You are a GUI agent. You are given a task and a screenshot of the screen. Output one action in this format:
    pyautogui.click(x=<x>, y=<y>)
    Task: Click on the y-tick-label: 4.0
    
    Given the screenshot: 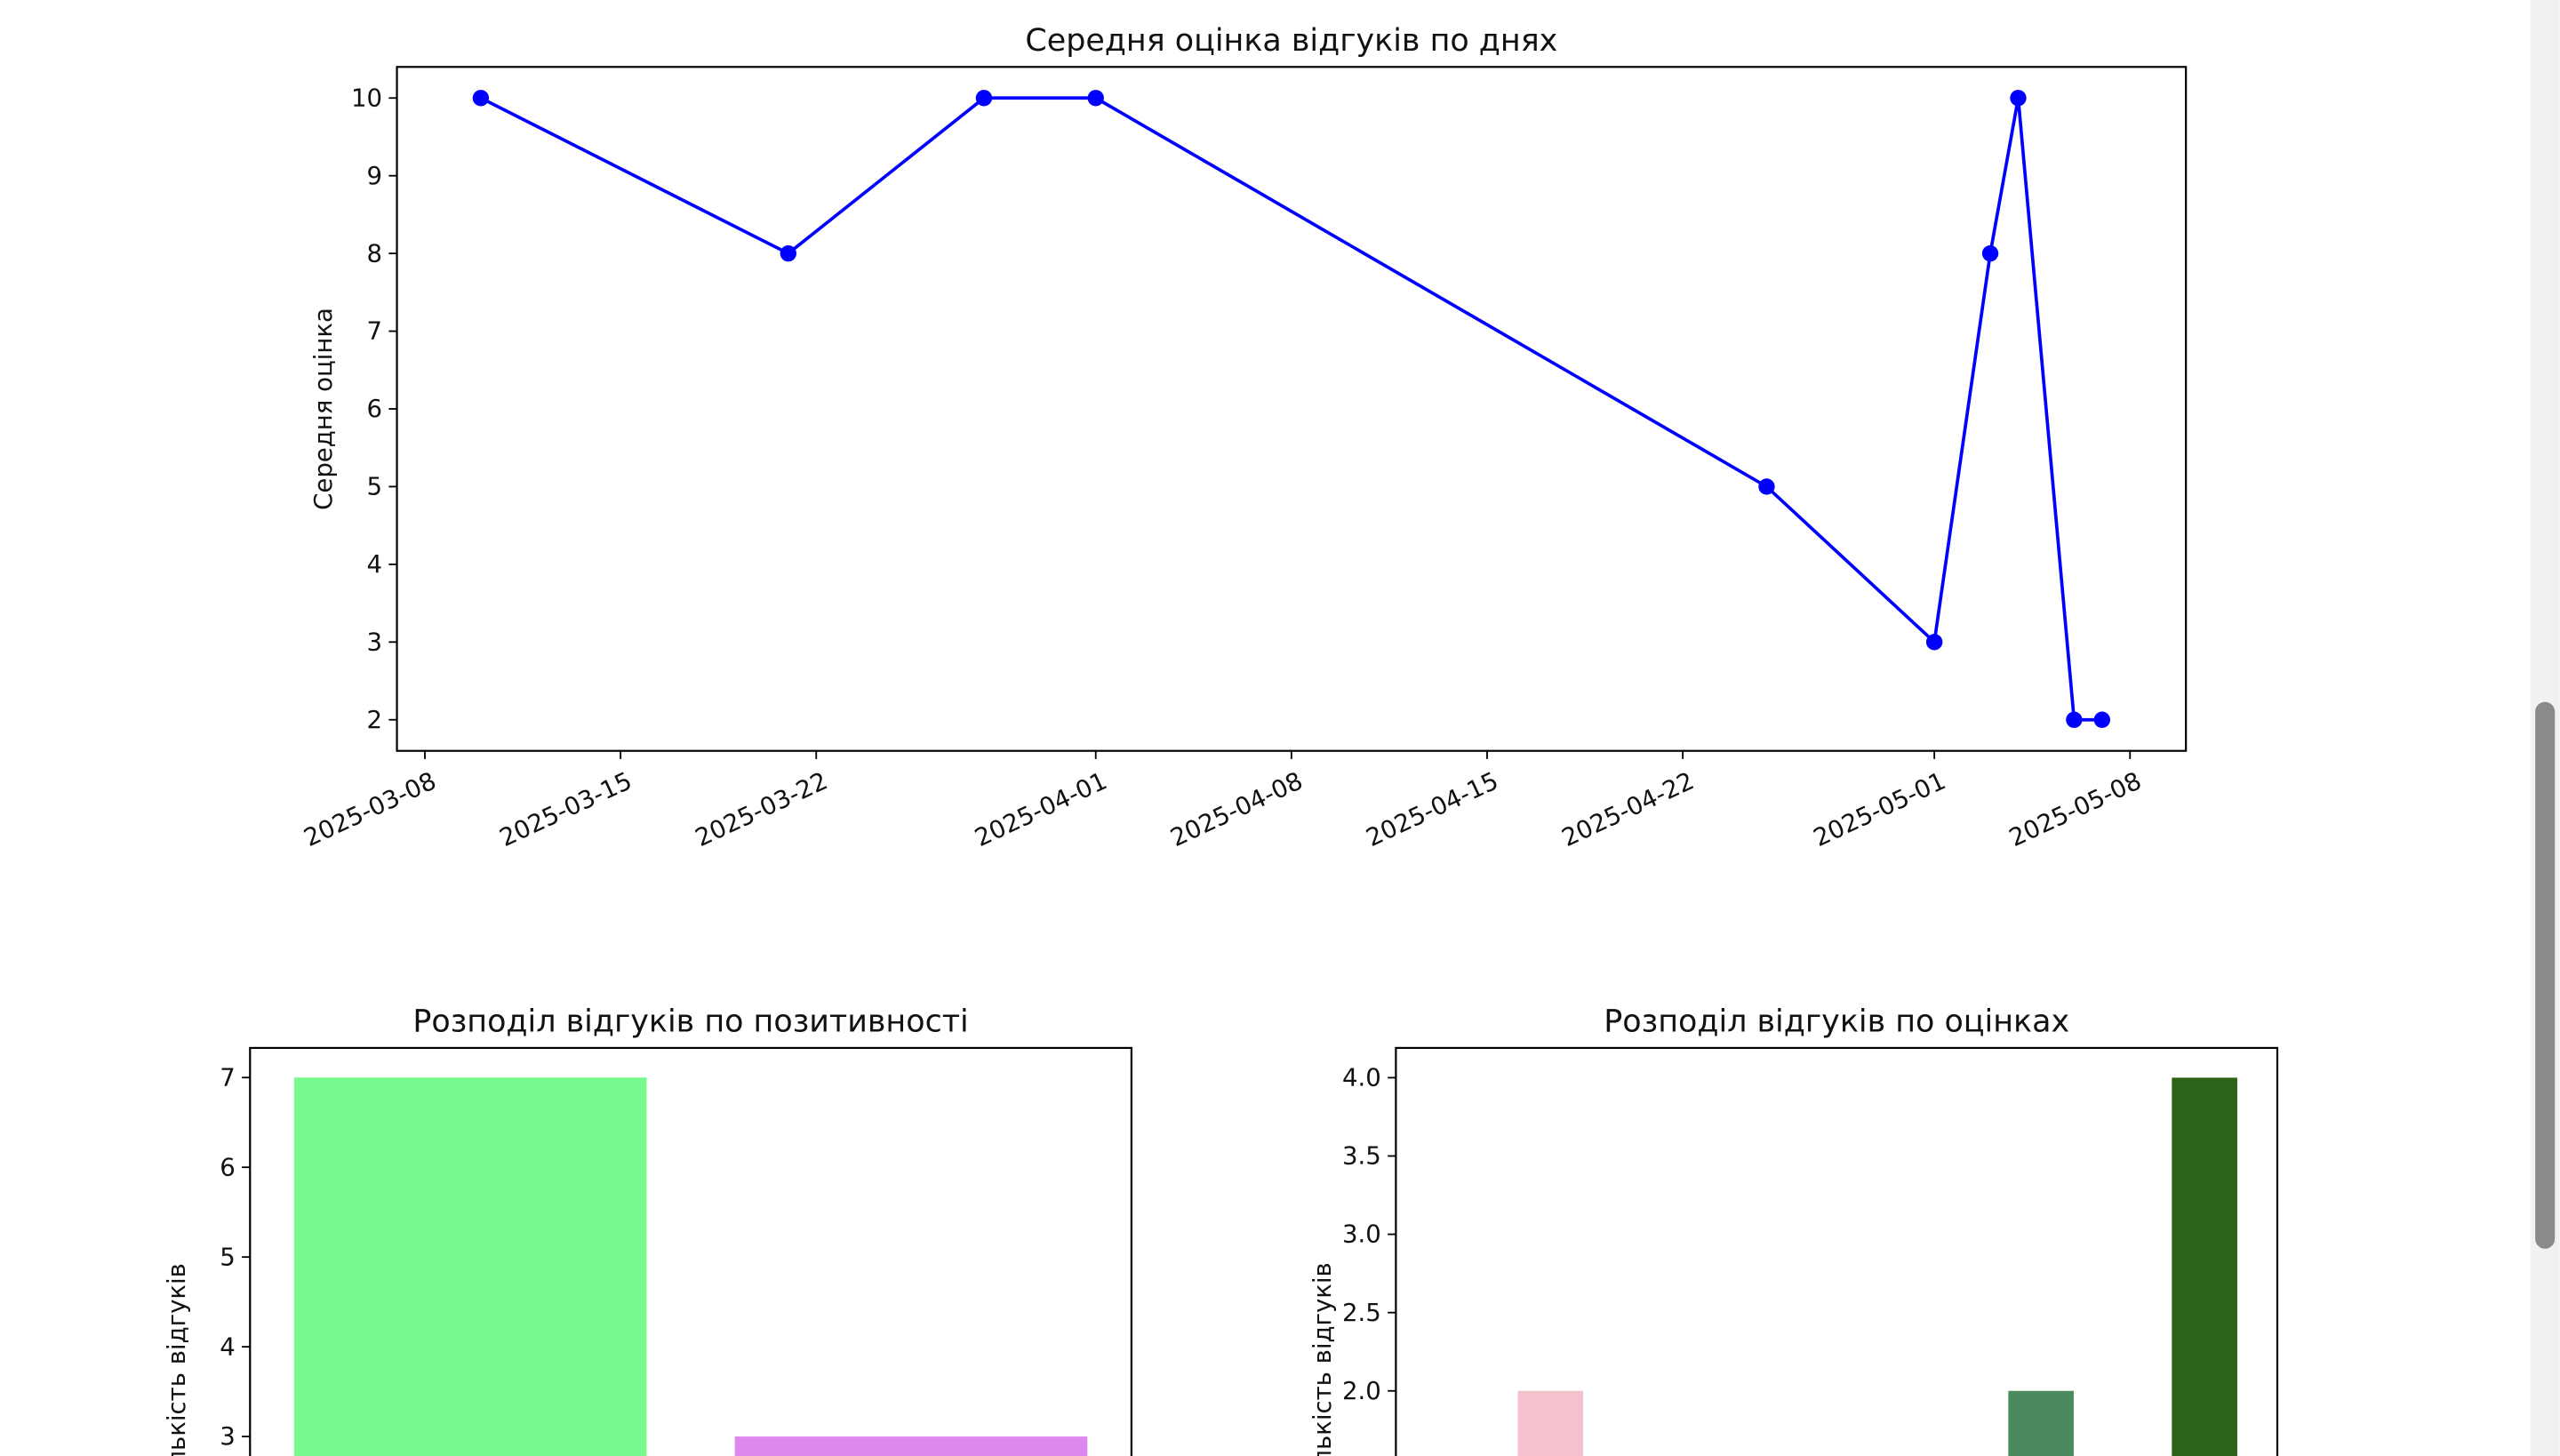 What is the action you would take?
    pyautogui.click(x=1361, y=1078)
    